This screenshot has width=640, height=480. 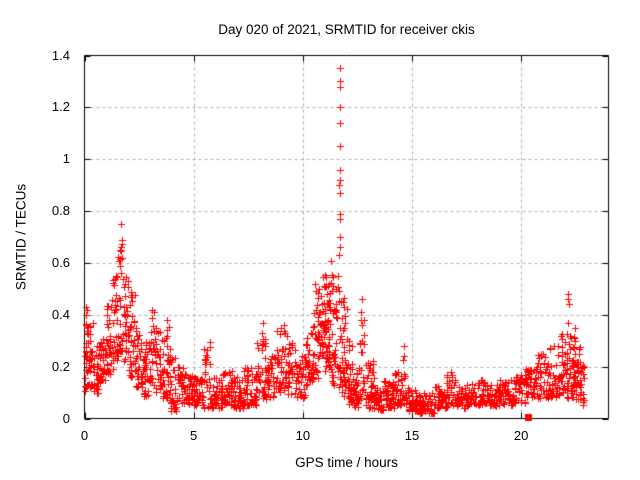 What do you see at coordinates (66, 159) in the screenshot?
I see `y-tick-label: 1` at bounding box center [66, 159].